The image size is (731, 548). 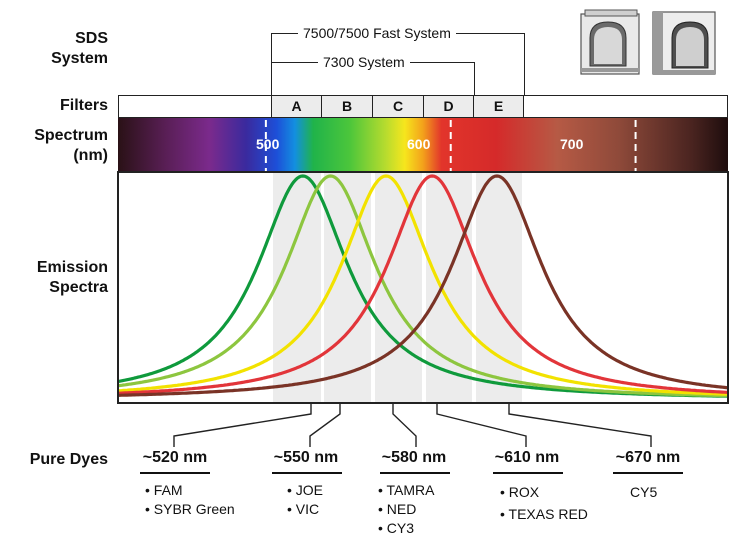 What do you see at coordinates (190, 500) in the screenshot?
I see `dye-520-list: • FAM • SYBR Green` at bounding box center [190, 500].